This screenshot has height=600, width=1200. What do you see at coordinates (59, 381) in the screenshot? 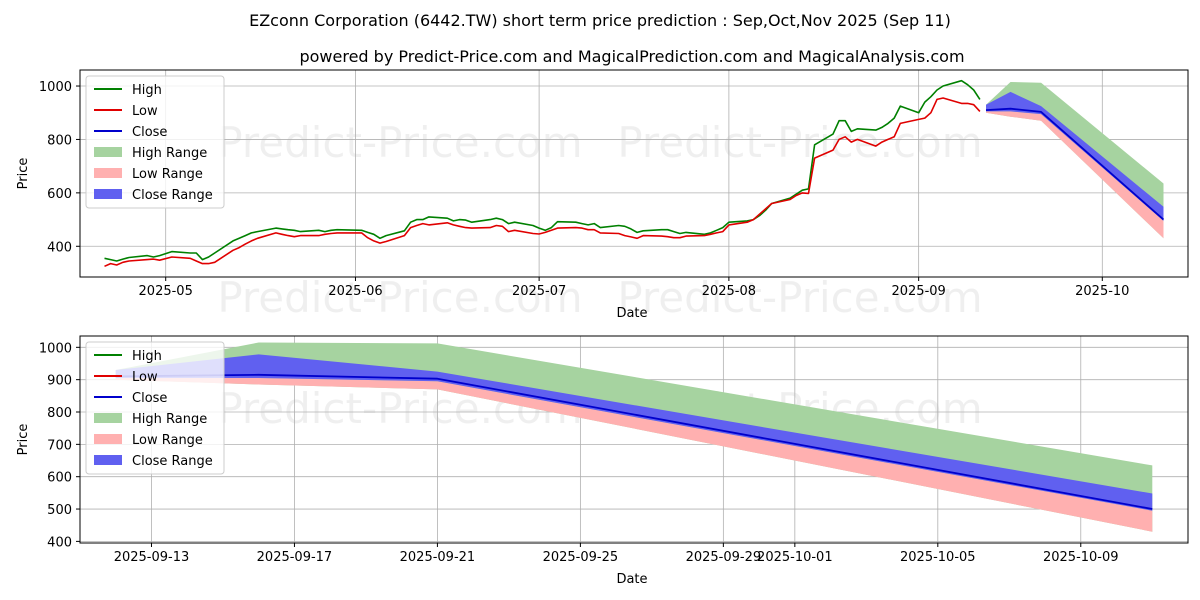
I see `y-tick-label: 900` at bounding box center [59, 381].